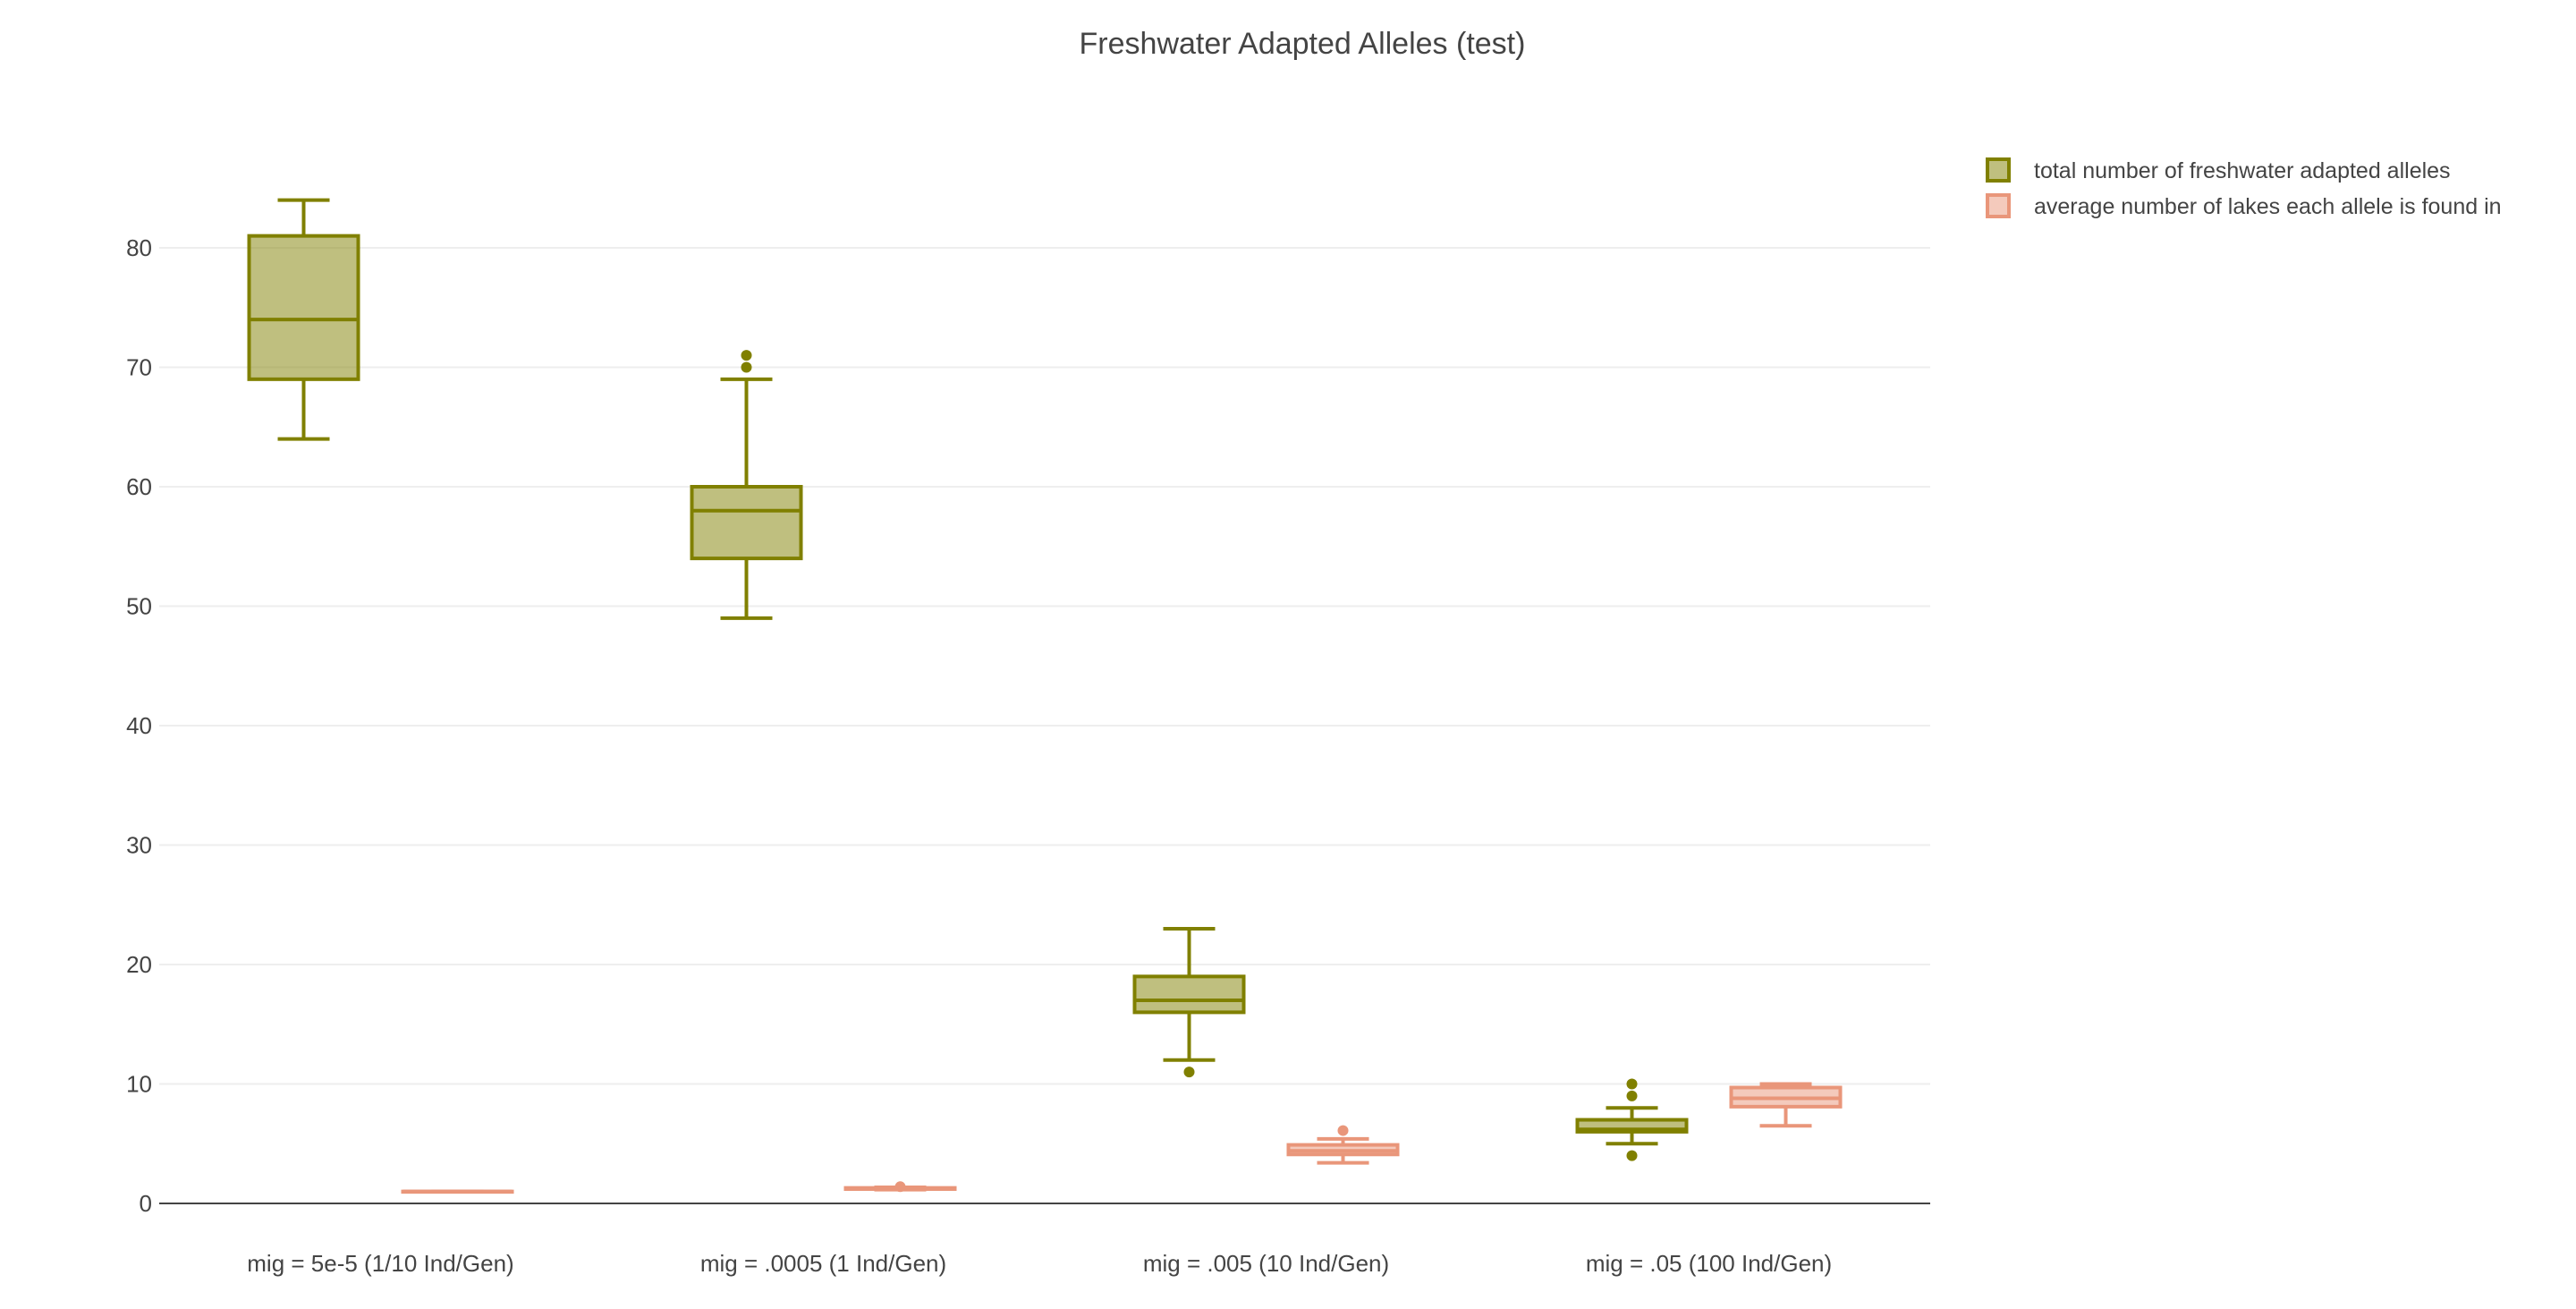 The width and height of the screenshot is (2576, 1309). I want to click on x-tick-label-4: mig = .05 (100 Ind/Gen), so click(1709, 1263).